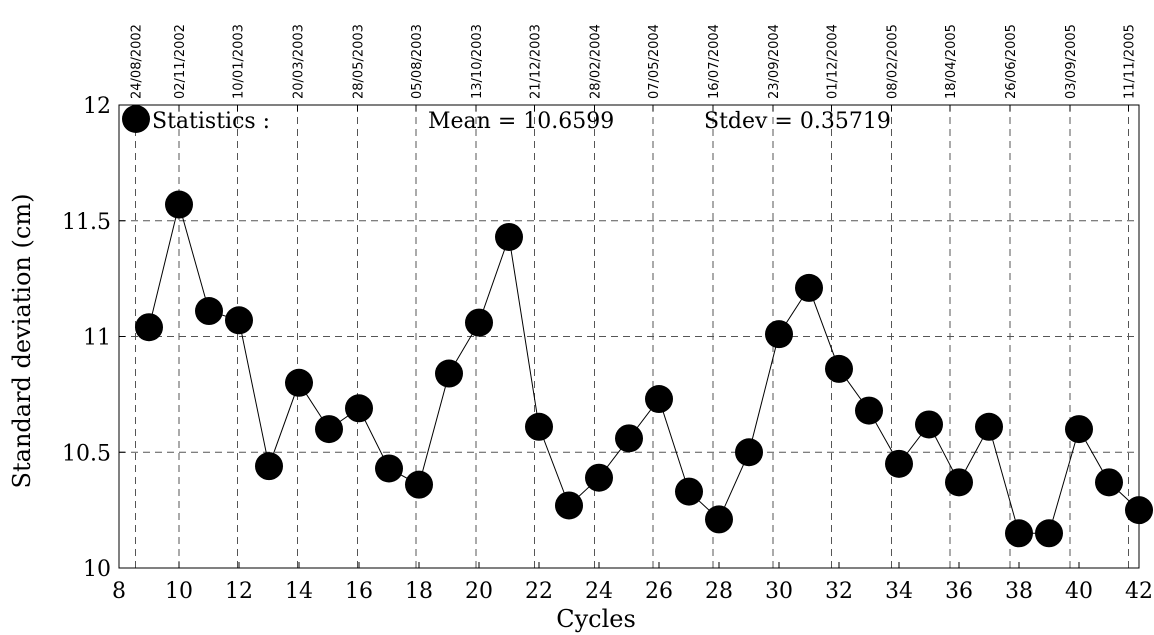 The image size is (1154, 635). I want to click on date-tick-label: 03/09/2005, so click(1071, 61).